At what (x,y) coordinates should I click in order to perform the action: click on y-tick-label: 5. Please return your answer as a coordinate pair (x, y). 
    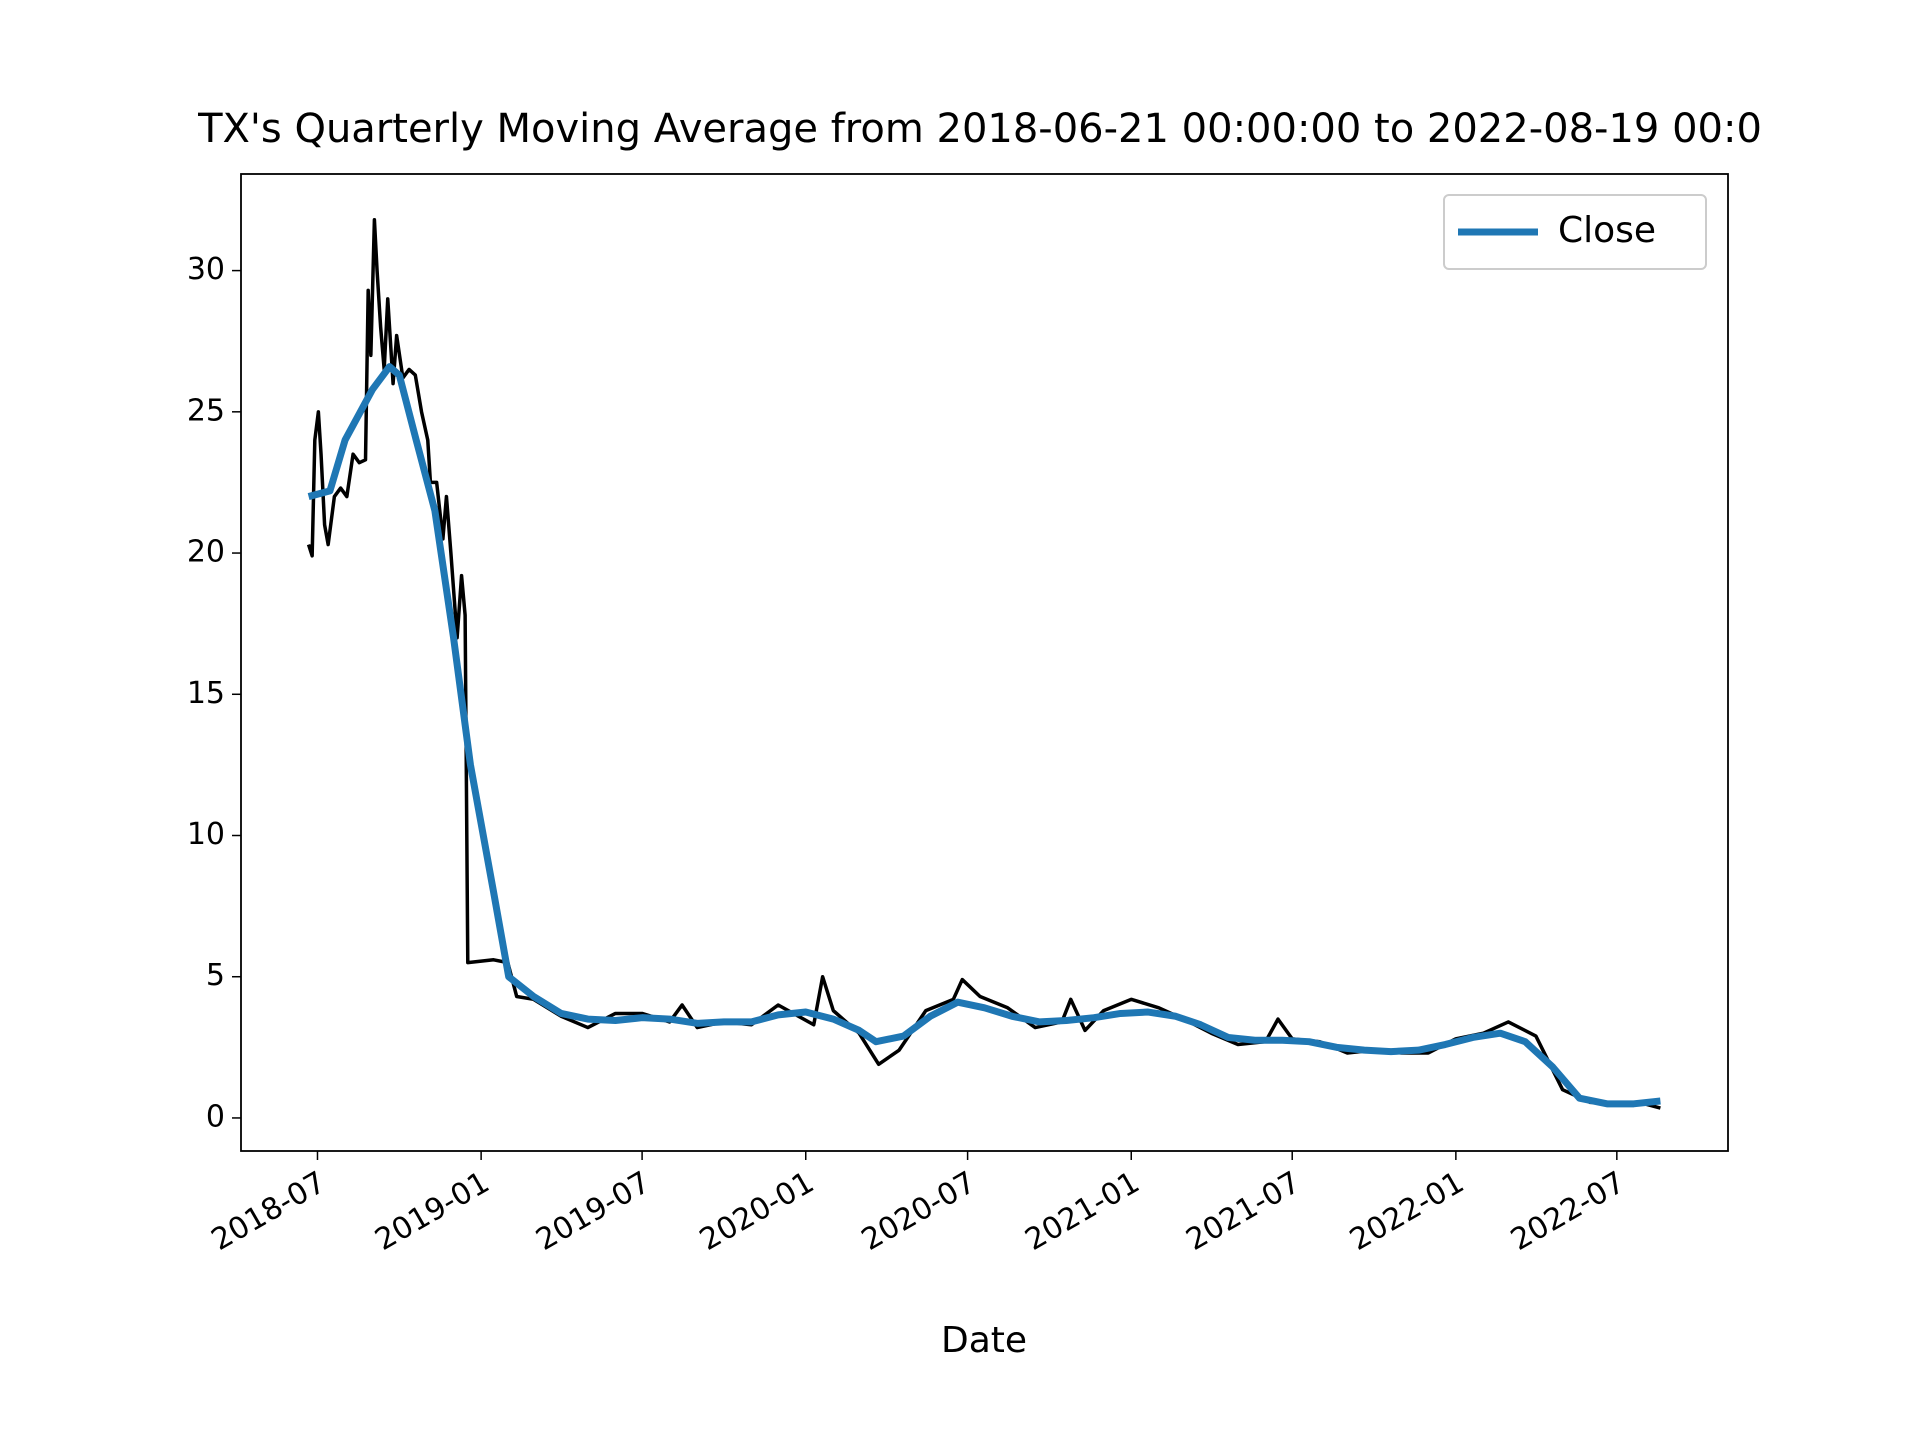
    Looking at the image, I should click on (215, 975).